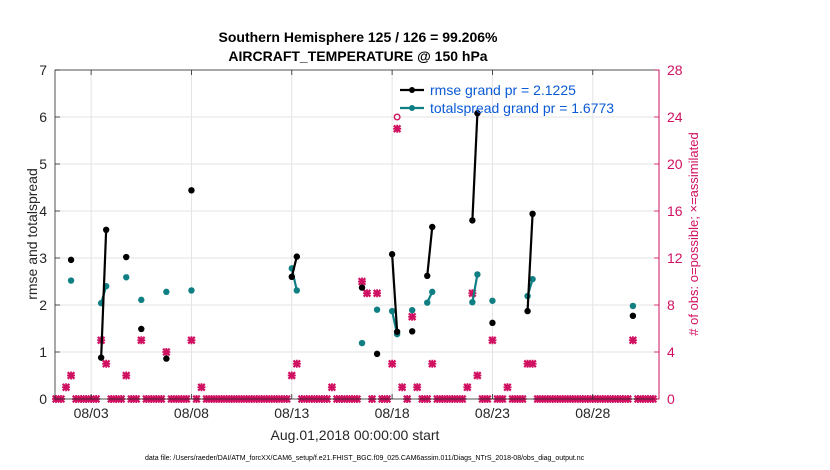 The height and width of the screenshot is (470, 830). What do you see at coordinates (43, 352) in the screenshot?
I see `y-tick-label: 1` at bounding box center [43, 352].